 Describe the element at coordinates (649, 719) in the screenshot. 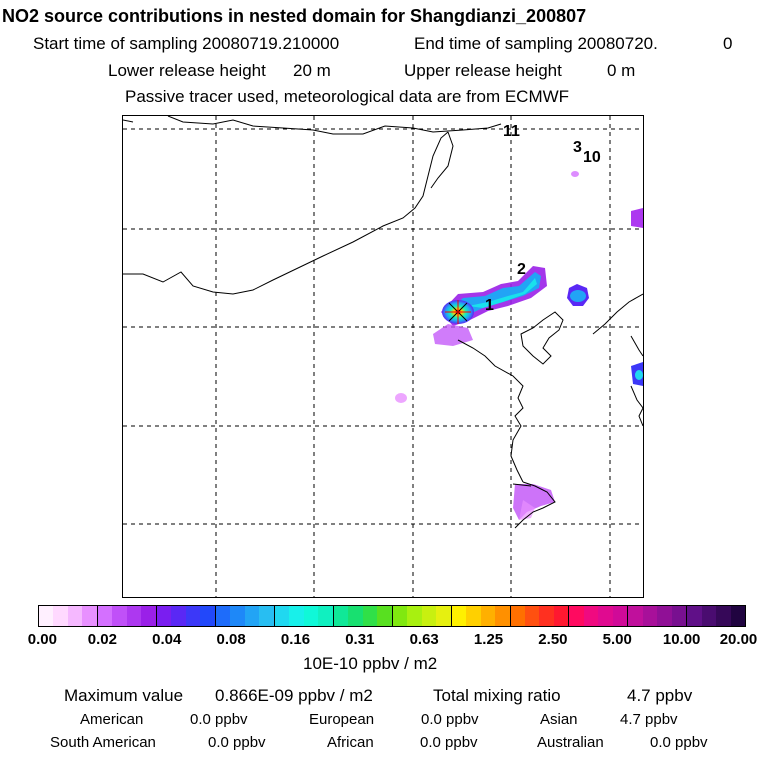

I see `region-value: 4.7 ppbv` at that location.